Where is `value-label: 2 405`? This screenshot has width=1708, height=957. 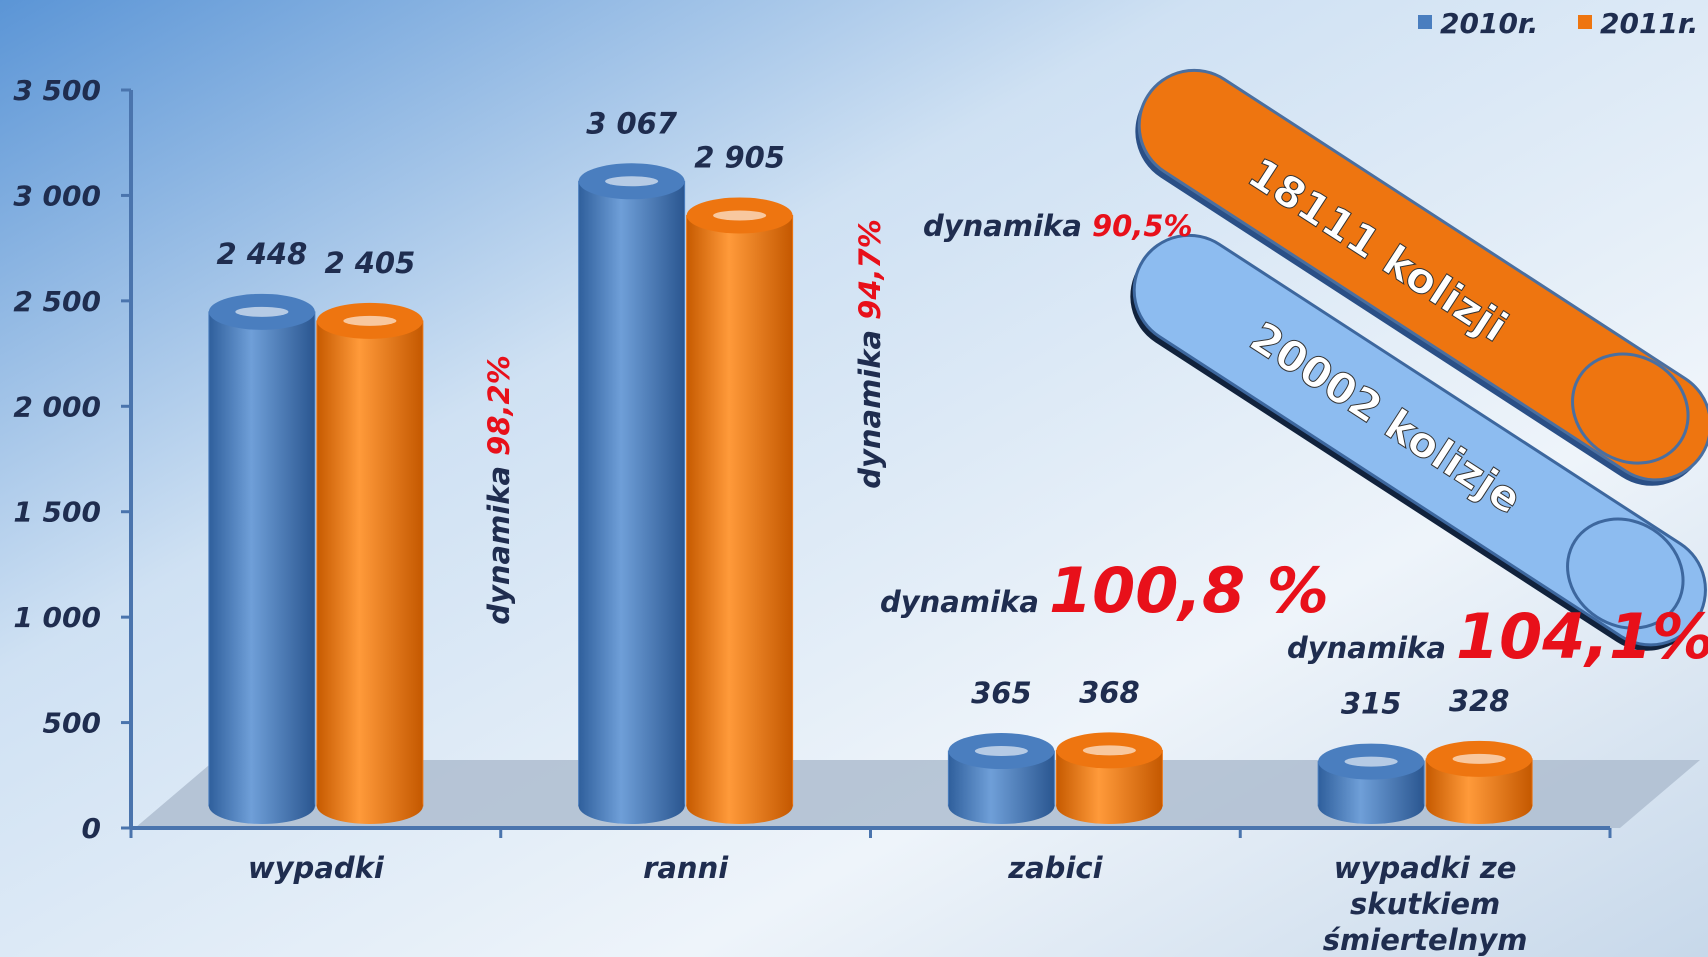 value-label: 2 405 is located at coordinates (369, 263).